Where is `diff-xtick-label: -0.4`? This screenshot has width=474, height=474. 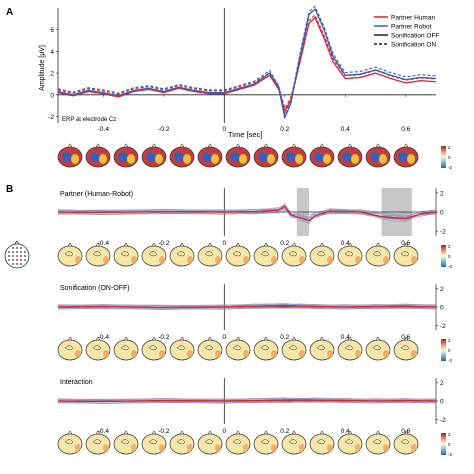 diff-xtick-label: -0.4 is located at coordinates (104, 243).